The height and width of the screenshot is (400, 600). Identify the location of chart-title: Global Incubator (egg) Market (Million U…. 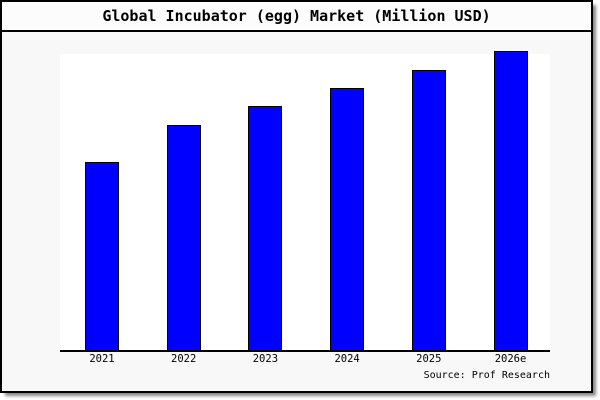
(296, 16).